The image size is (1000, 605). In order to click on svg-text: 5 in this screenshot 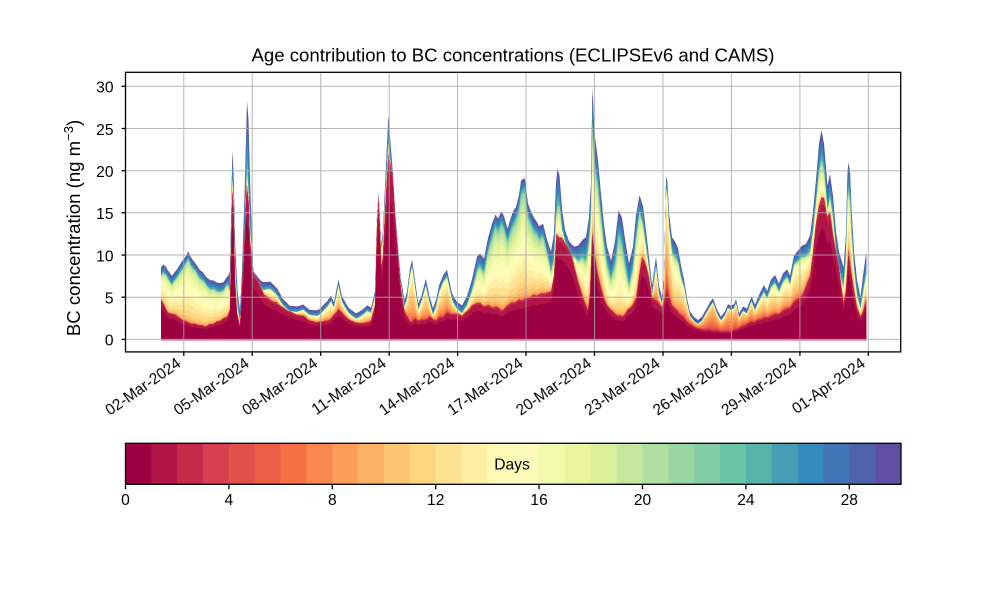, I will do `click(109, 299)`.